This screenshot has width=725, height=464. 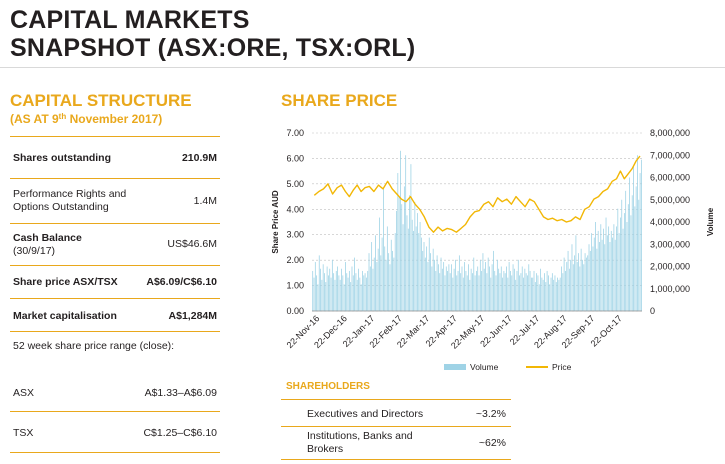 I want to click on row-label-line1: Institutions, Banks and, so click(x=360, y=436).